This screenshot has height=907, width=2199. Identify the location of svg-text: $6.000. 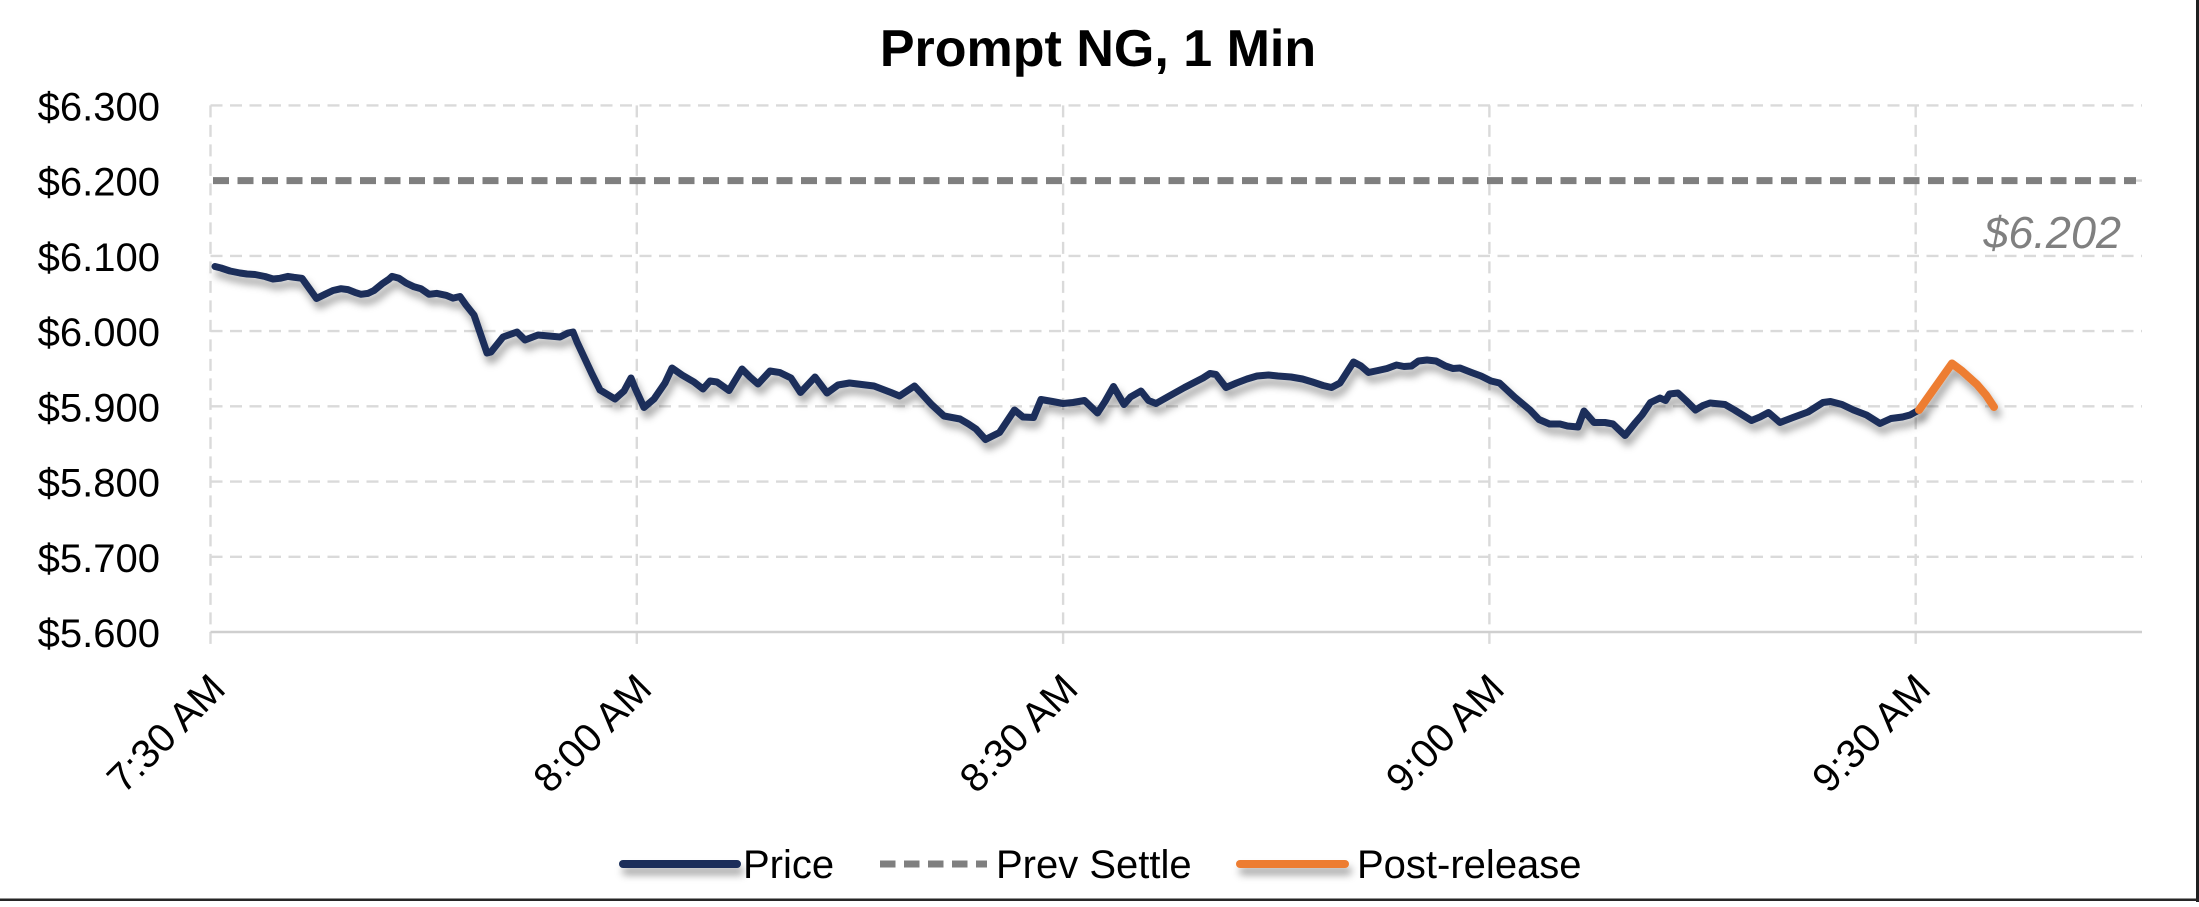
(99, 333).